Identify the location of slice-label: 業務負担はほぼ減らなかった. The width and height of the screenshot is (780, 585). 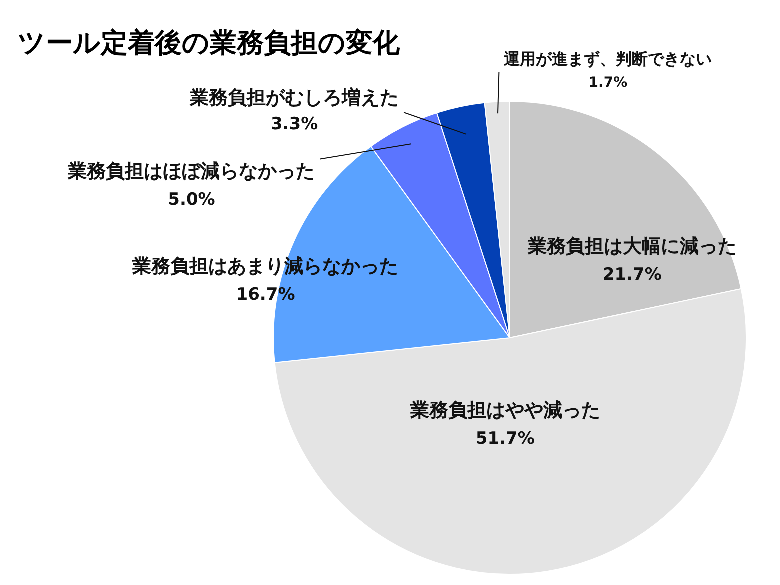
(191, 171).